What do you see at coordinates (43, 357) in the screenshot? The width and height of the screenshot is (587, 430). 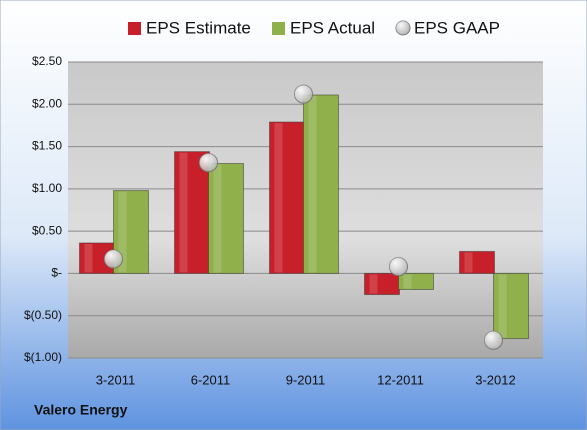 I see `y-tick-label: $(1.00)` at bounding box center [43, 357].